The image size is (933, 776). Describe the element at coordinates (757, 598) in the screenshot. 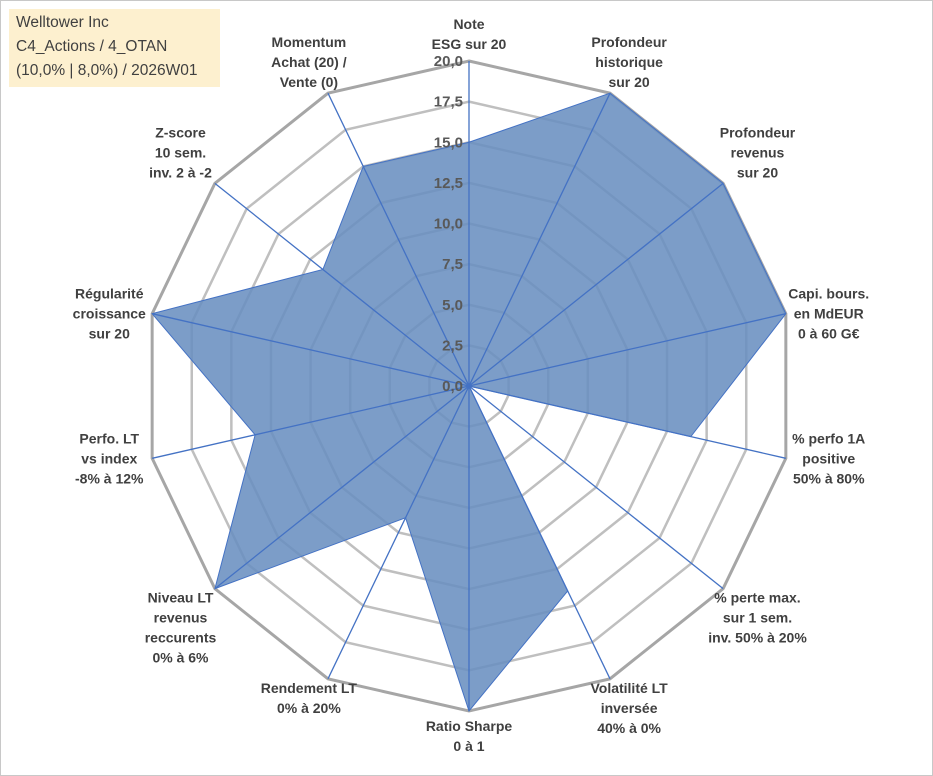

I see `axis-label: % perte max.` at that location.